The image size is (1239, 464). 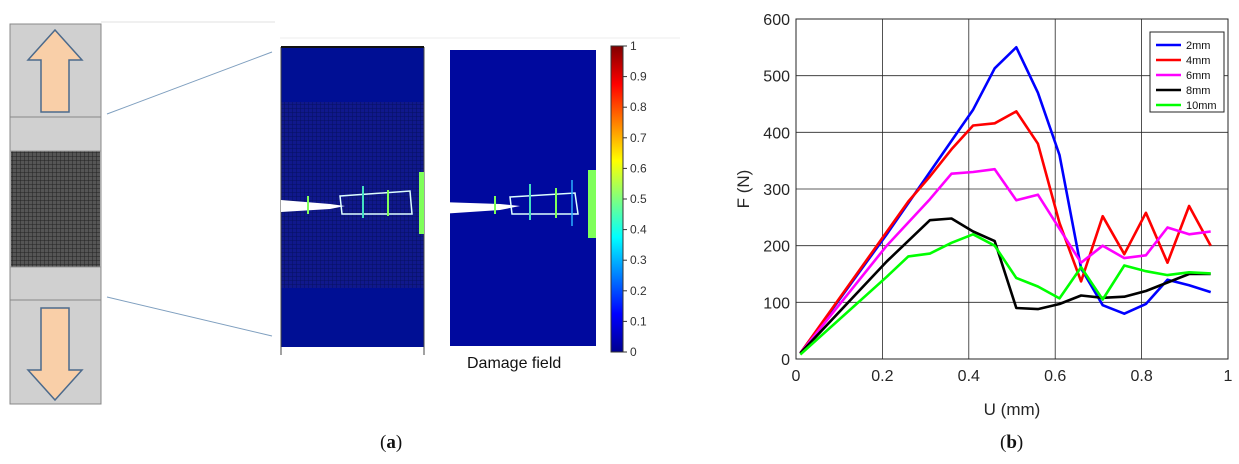 What do you see at coordinates (1012, 376) in the screenshot?
I see `x-tick-labels: 0 0.2 0.4 0.6 0.8 1` at bounding box center [1012, 376].